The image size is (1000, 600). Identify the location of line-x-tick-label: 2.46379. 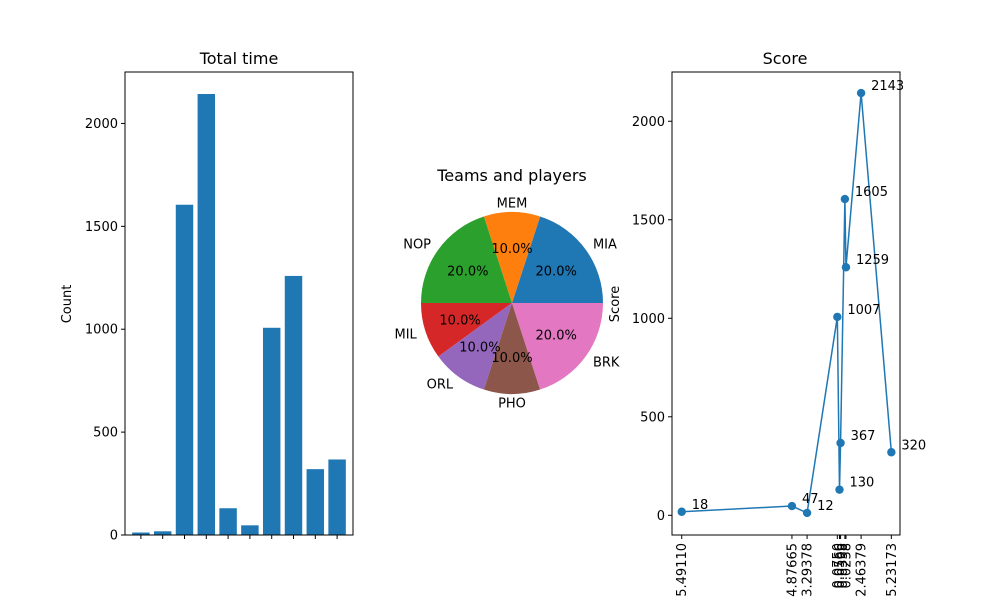
(862, 570).